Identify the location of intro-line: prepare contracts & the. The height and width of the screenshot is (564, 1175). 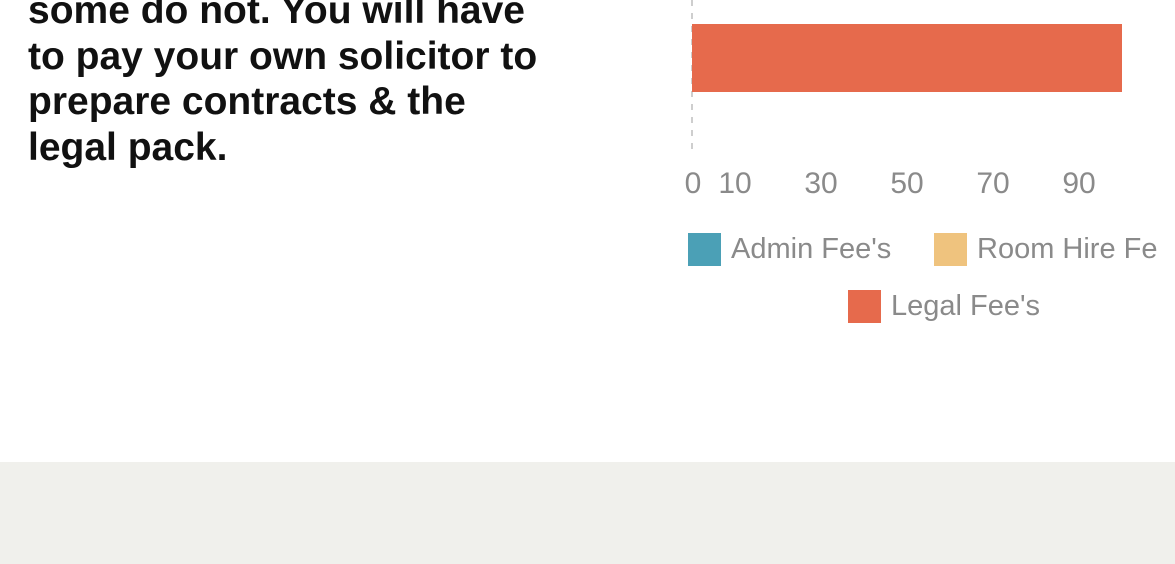
(247, 101).